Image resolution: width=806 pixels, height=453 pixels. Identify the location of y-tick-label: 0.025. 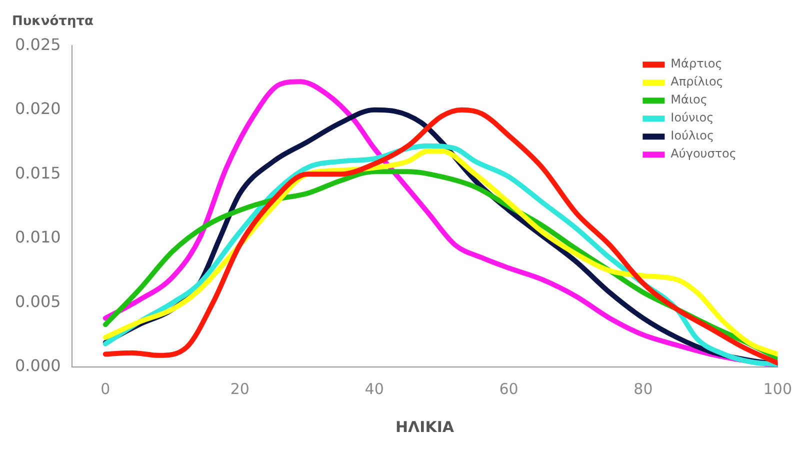
(37, 44).